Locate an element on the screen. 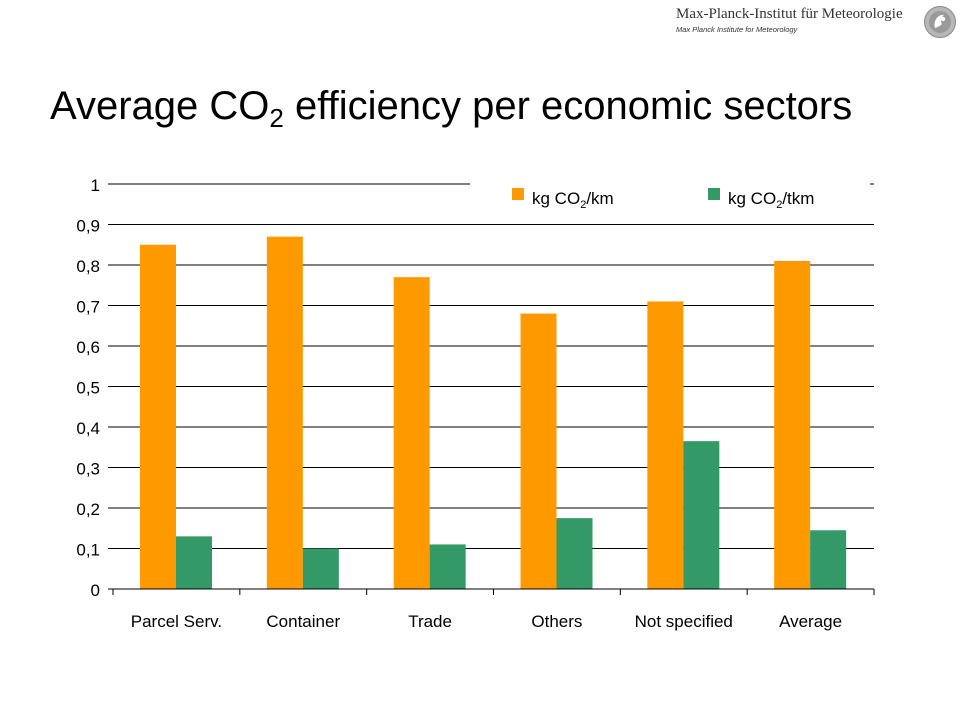  minerva-emblem-icon is located at coordinates (940, 22).